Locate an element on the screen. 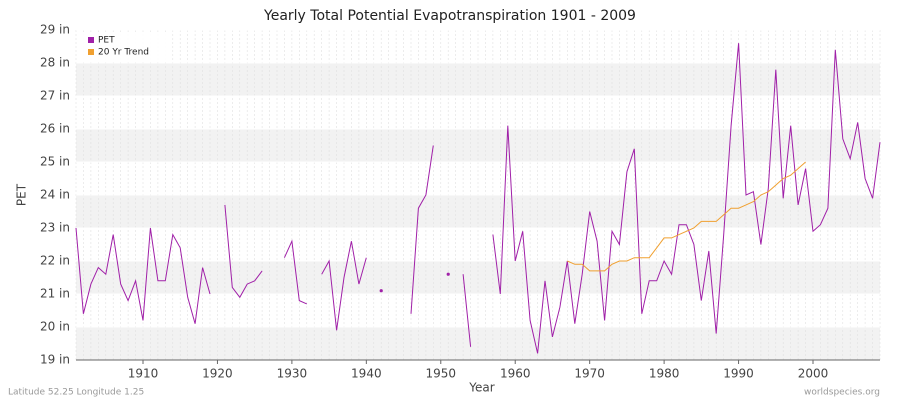 Image resolution: width=900 pixels, height=400 pixels. x-tick-label: 1980 is located at coordinates (664, 374).